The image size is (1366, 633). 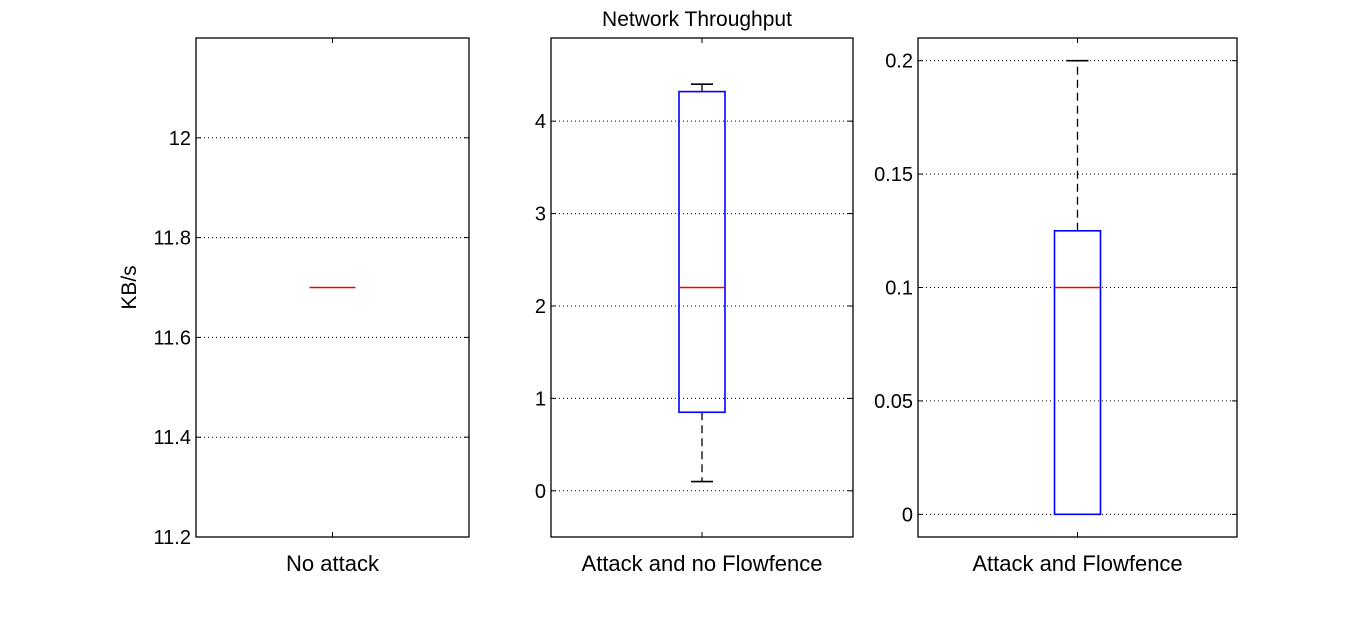 What do you see at coordinates (333, 563) in the screenshot?
I see `category-label: No attack` at bounding box center [333, 563].